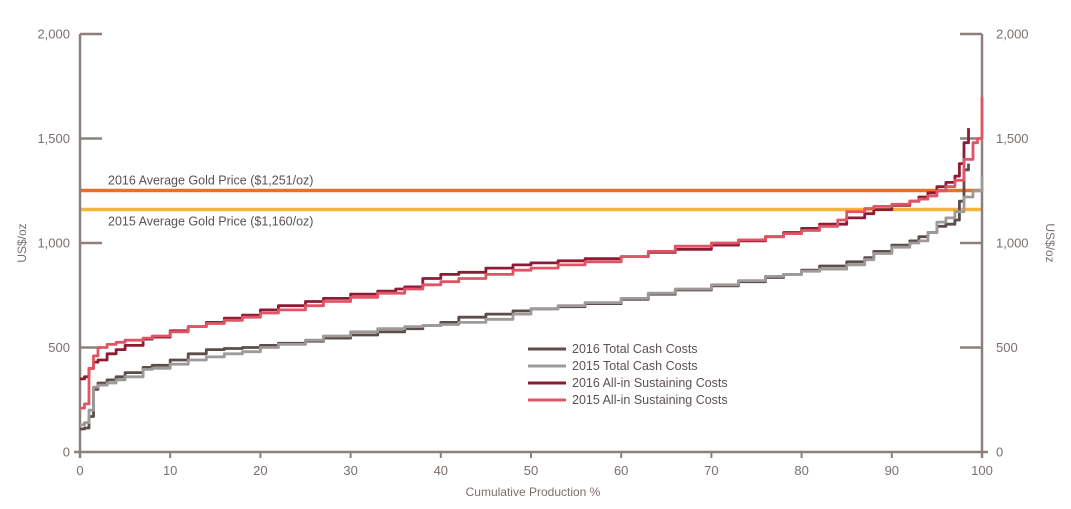 The image size is (1071, 509). What do you see at coordinates (982, 470) in the screenshot?
I see `x-tick-label: 100` at bounding box center [982, 470].